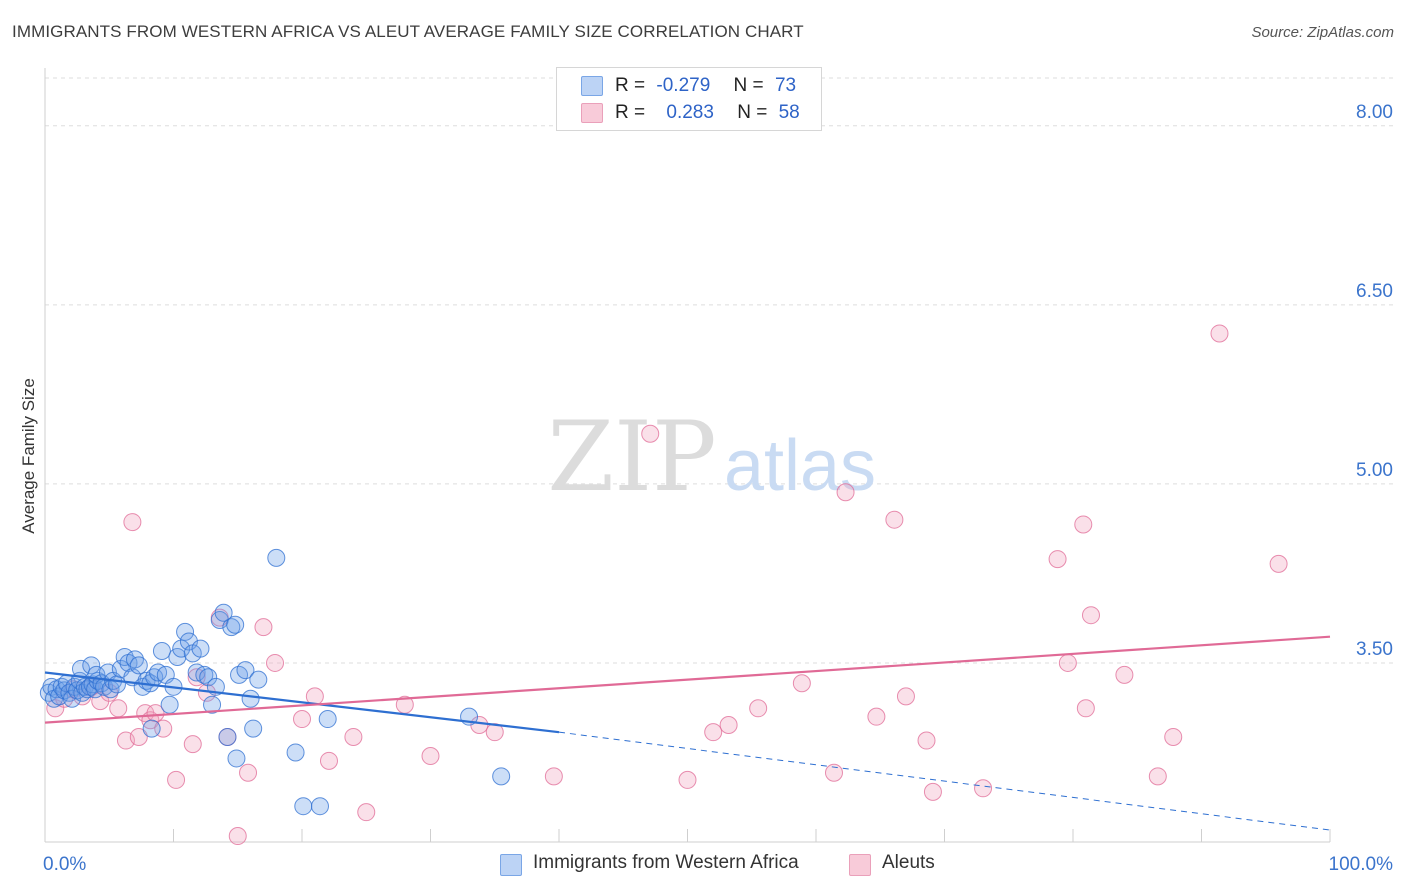  I want to click on y-tick-label: 8.00, so click(1374, 112).